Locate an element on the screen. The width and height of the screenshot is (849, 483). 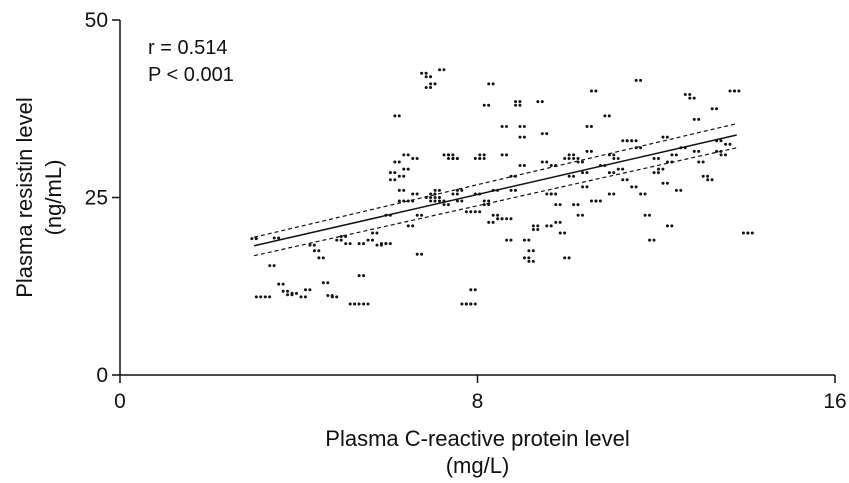
stat-annotation: r = 0.514 is located at coordinates (188, 48).